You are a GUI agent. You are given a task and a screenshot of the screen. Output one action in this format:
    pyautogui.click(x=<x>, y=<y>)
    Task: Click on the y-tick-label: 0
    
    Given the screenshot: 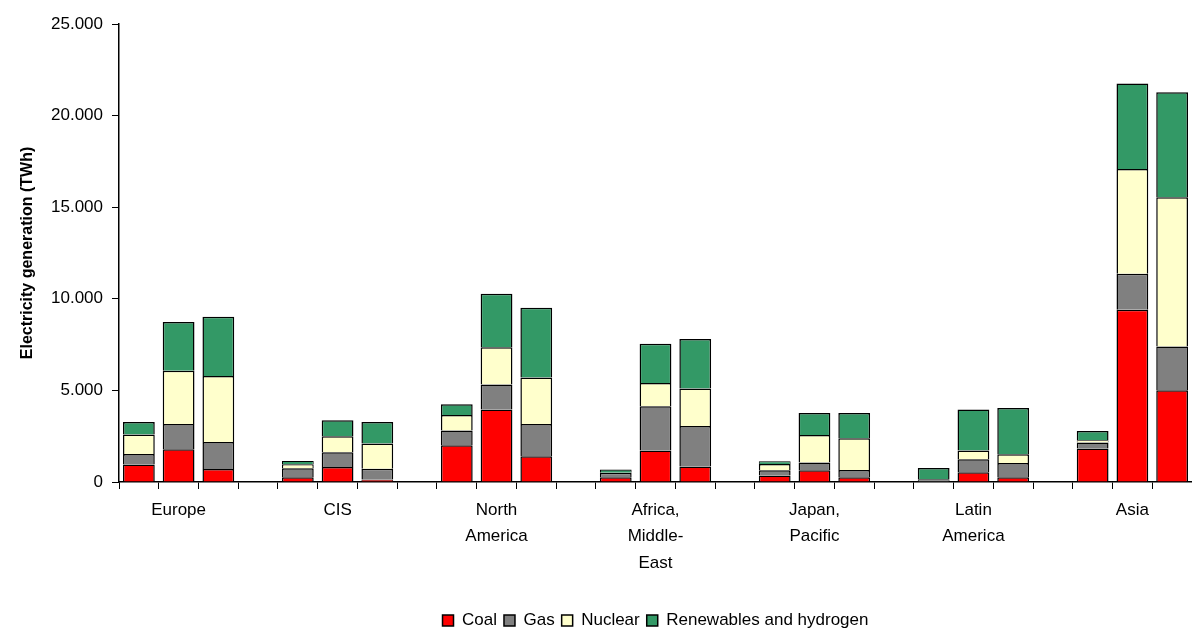 What is the action you would take?
    pyautogui.click(x=98, y=481)
    